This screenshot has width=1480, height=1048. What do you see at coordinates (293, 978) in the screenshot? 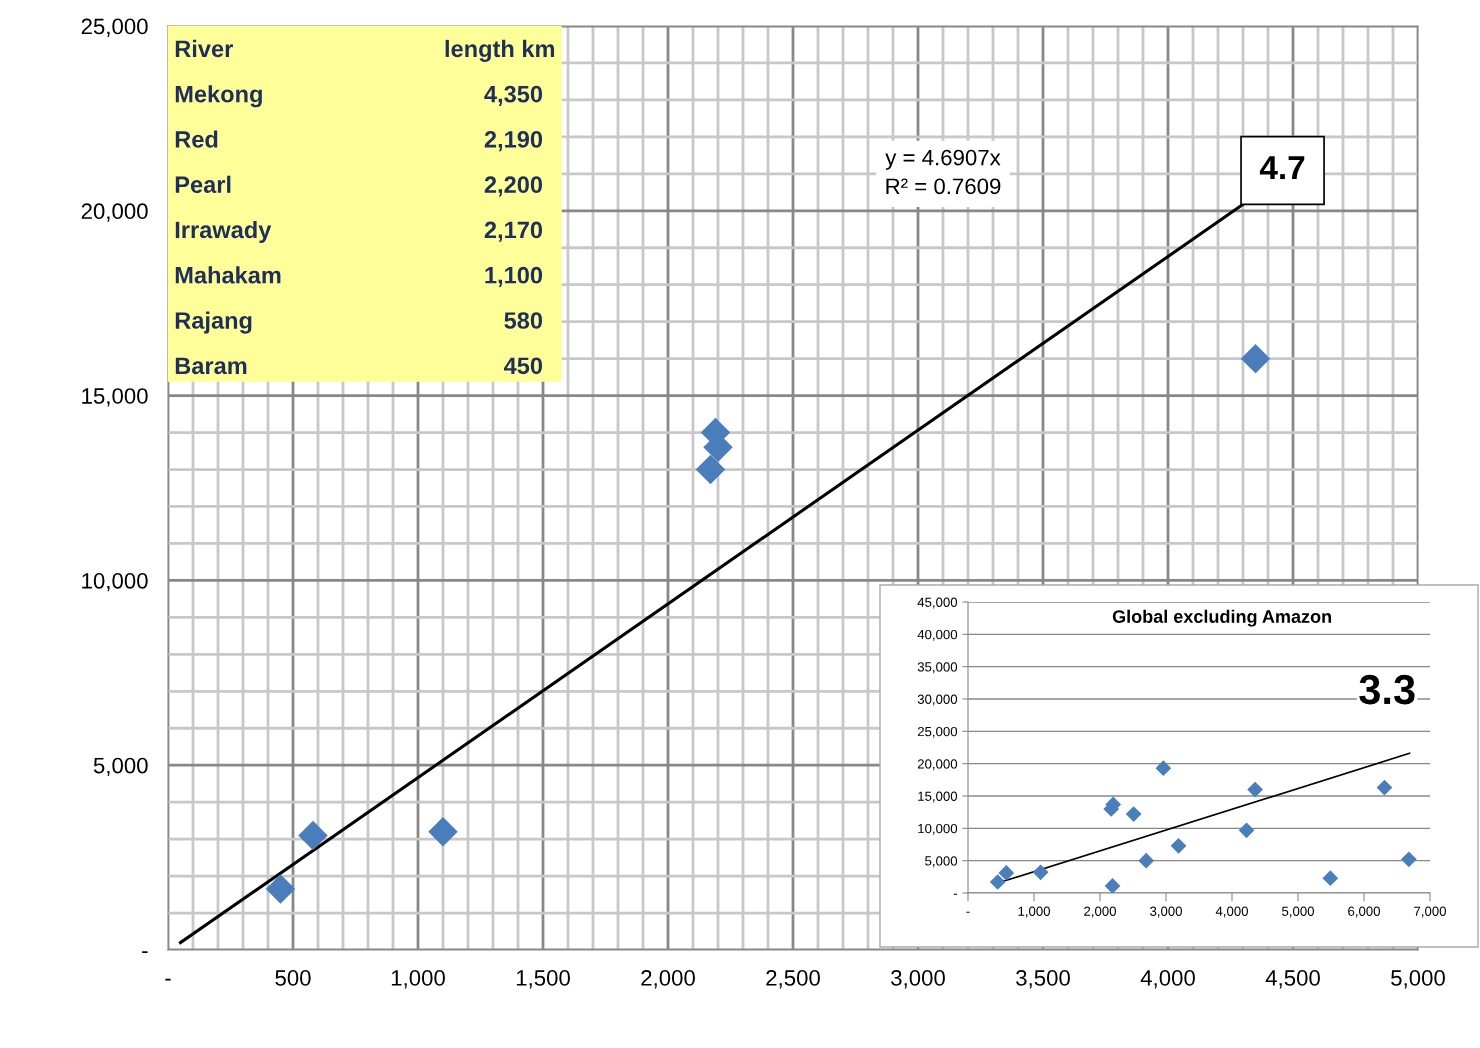
I see `x-tick-label: 500` at bounding box center [293, 978].